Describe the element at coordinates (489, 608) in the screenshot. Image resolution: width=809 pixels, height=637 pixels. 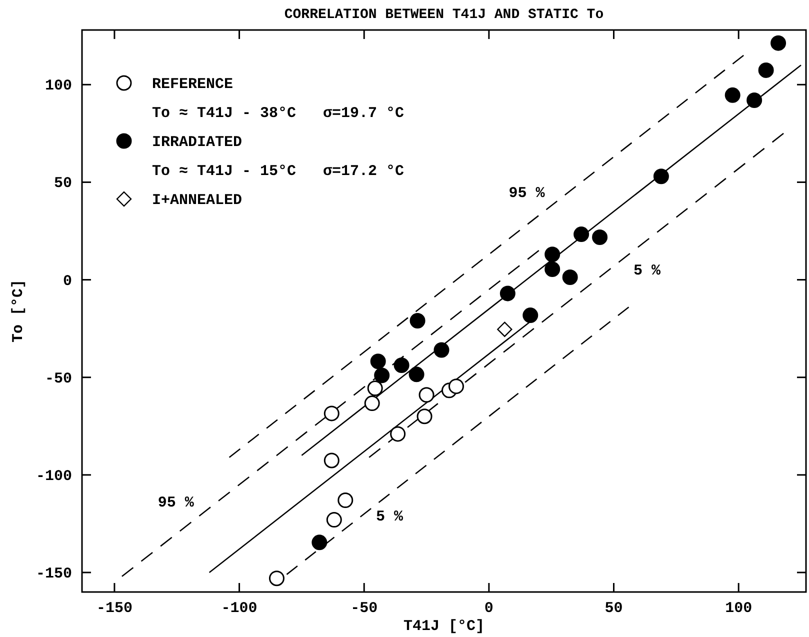
I see `x-tick-label: 0` at that location.